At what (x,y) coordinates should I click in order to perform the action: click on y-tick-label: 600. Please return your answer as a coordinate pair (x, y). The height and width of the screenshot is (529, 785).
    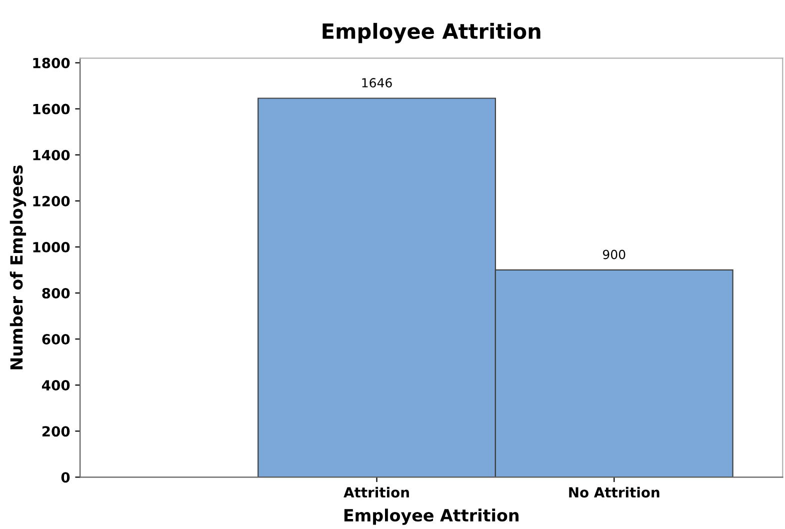
    Looking at the image, I should click on (56, 339).